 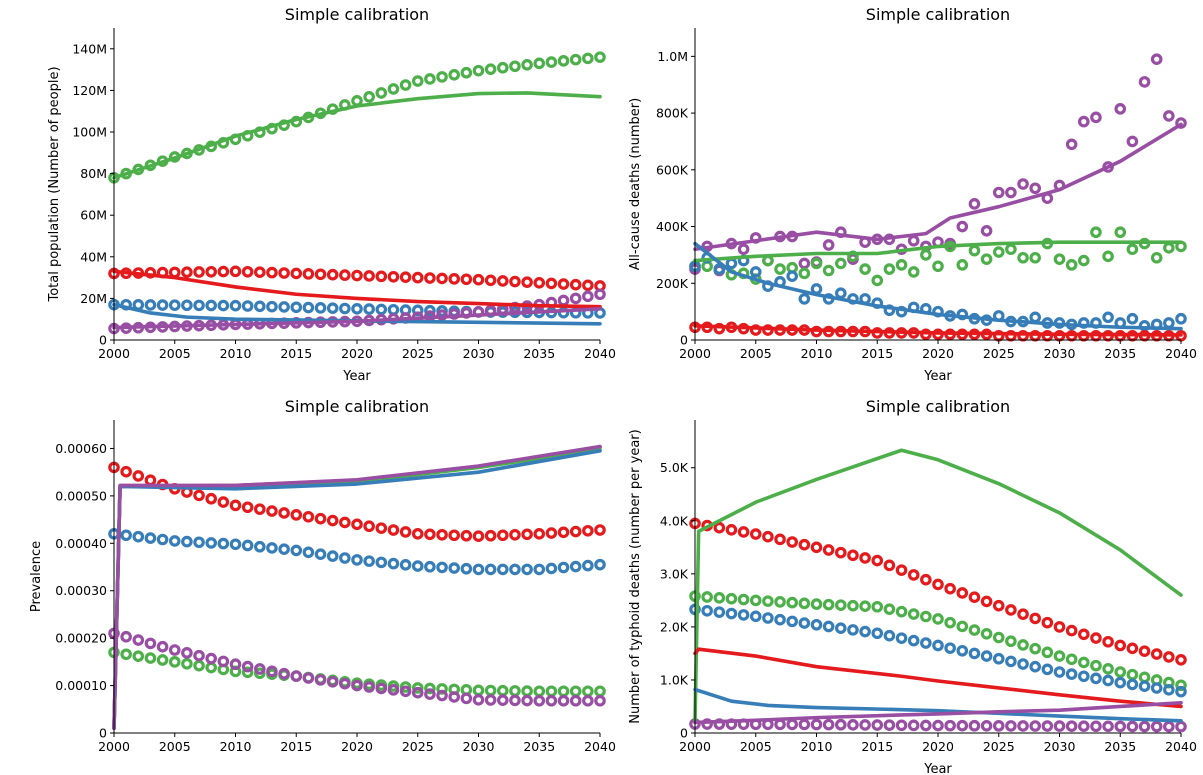 I want to click on y-tick-label: 200K, so click(x=672, y=283).